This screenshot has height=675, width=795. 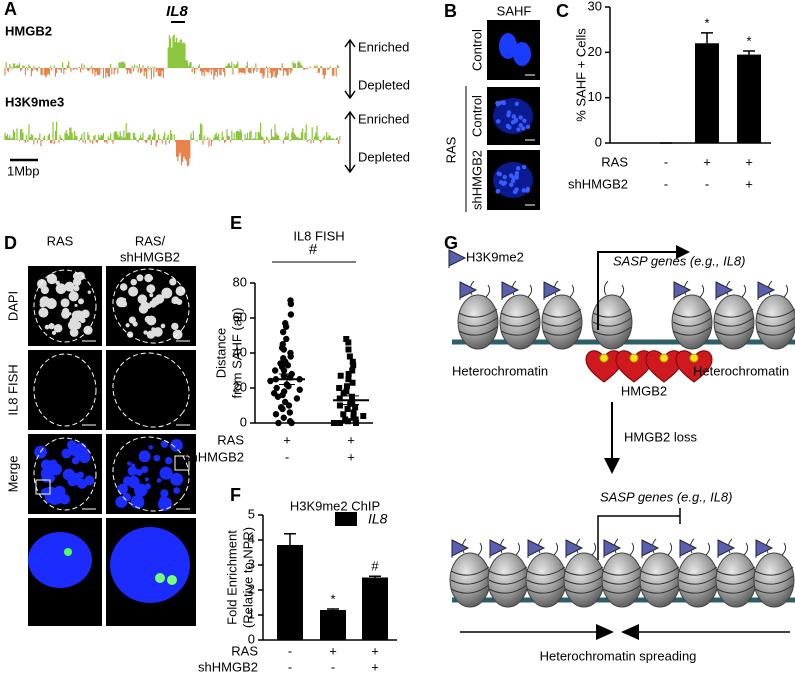 What do you see at coordinates (240, 386) in the screenshot?
I see `y-tick-label: 20` at bounding box center [240, 386].